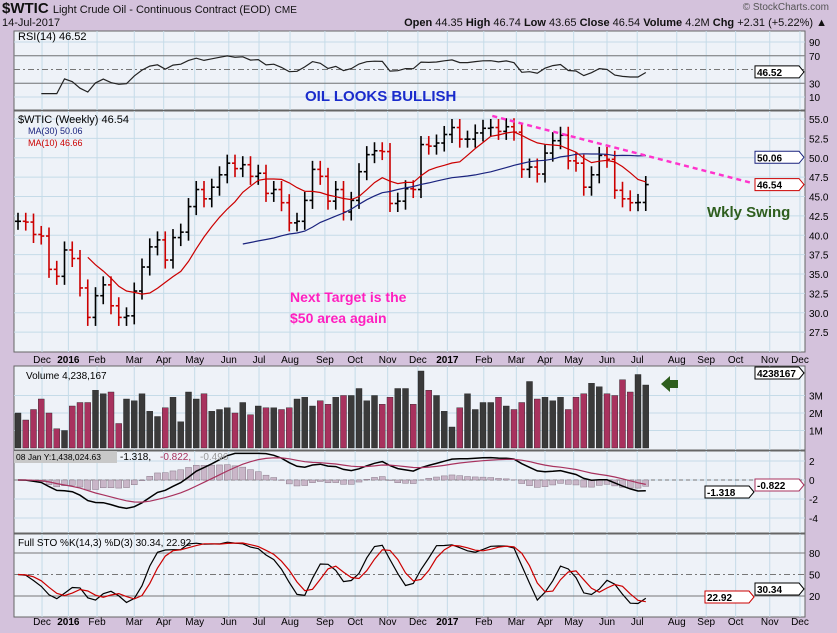 Image resolution: width=837 pixels, height=633 pixels. I want to click on exchange: CME, so click(285, 10).